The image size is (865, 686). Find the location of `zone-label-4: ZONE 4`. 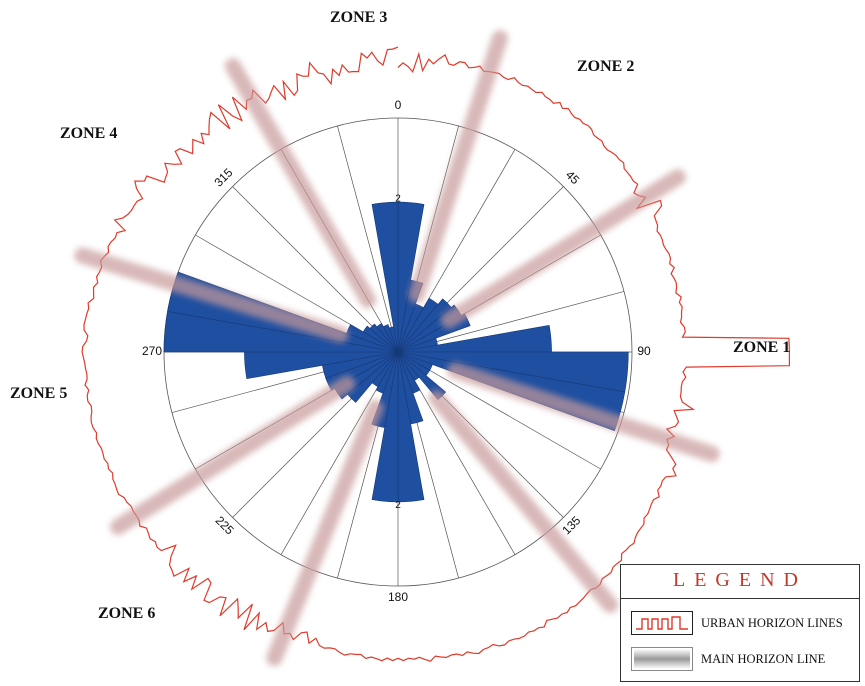

zone-label-4: ZONE 4 is located at coordinates (89, 133).